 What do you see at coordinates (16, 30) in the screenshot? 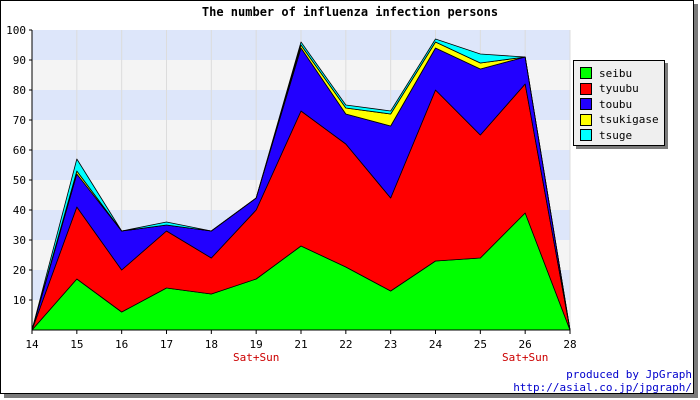
I see `y-tick-label: 100` at bounding box center [16, 30].